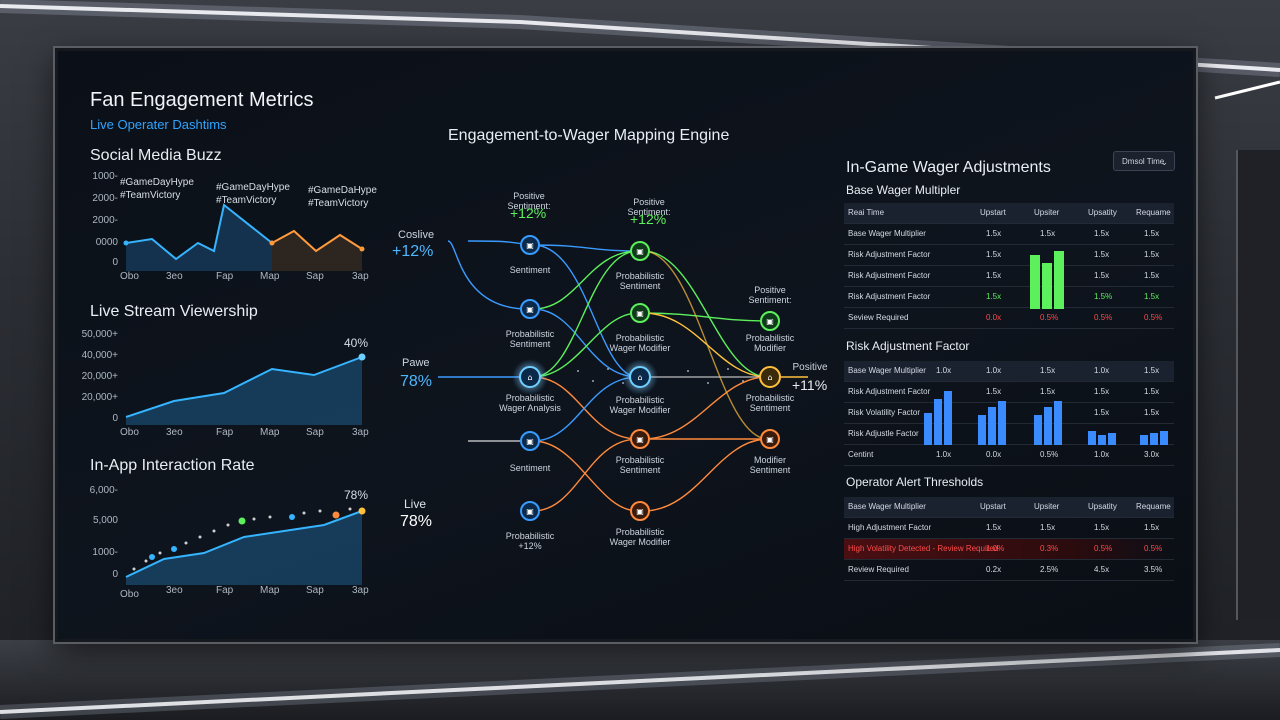  What do you see at coordinates (887, 506) in the screenshot?
I see `table-header: Base Wager Multiplier` at bounding box center [887, 506].